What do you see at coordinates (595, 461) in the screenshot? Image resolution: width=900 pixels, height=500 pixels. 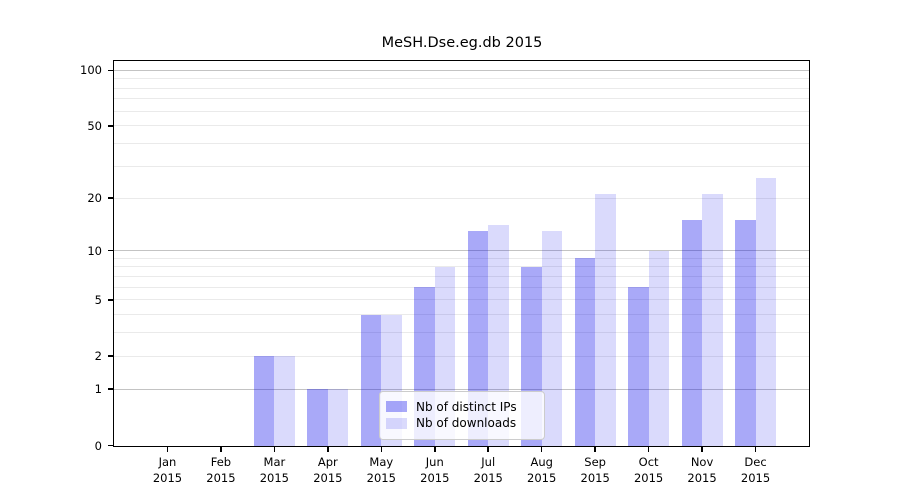 I see `x-tick-month: Sep` at bounding box center [595, 461].